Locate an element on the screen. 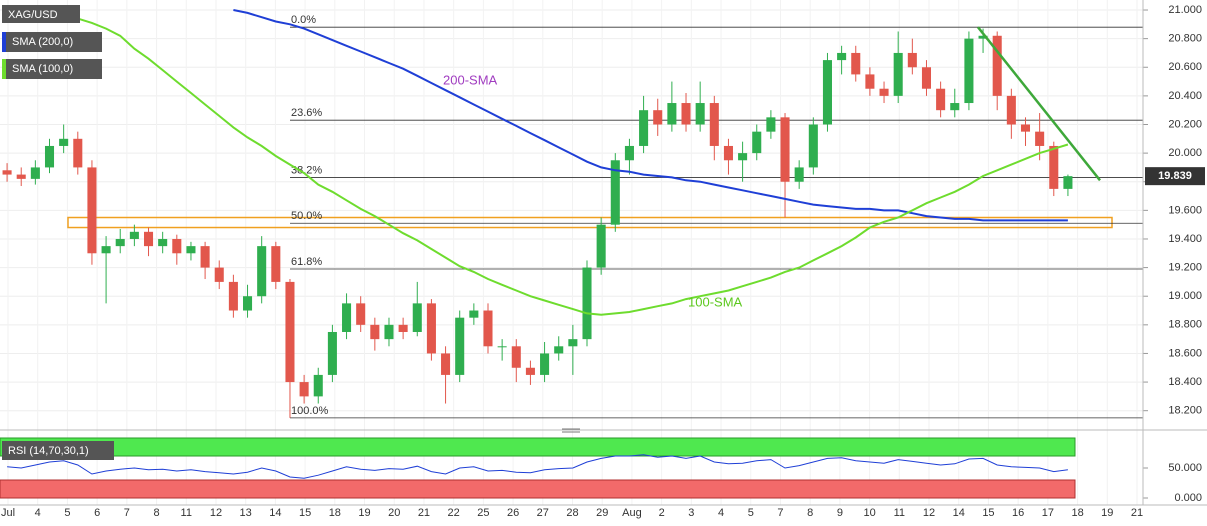 Image resolution: width=1207 pixels, height=526 pixels. x-tick-label: 26 is located at coordinates (513, 513).